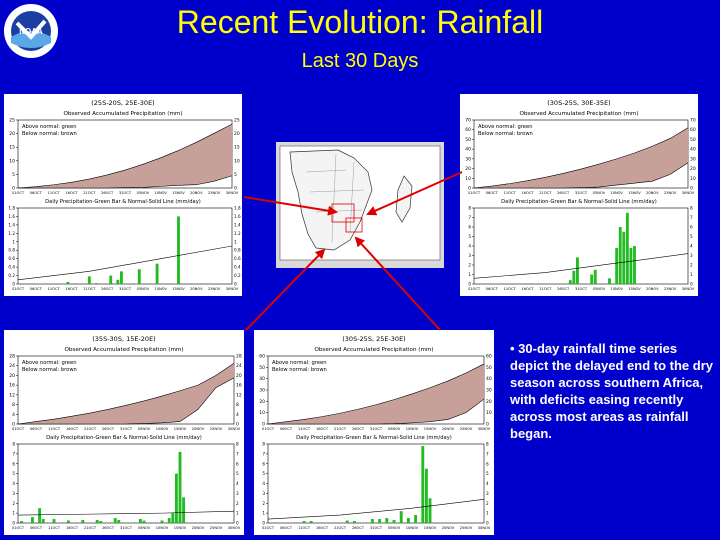 This screenshot has width=720, height=540. Describe the element at coordinates (232, 193) in the screenshot. I see `top-xtick-label: 30NOV` at that location.